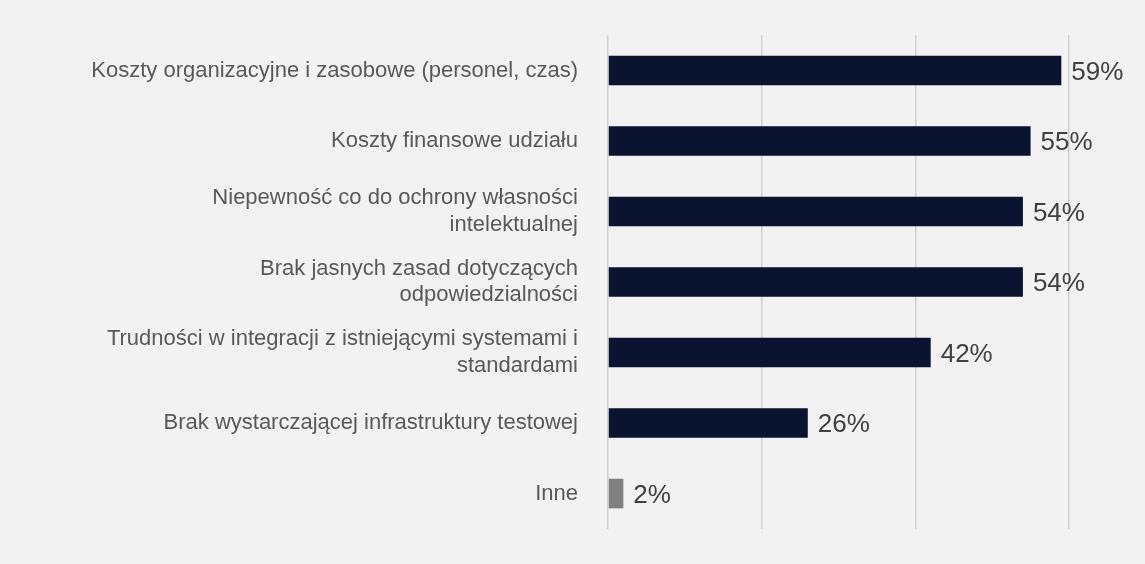 Image resolution: width=1145 pixels, height=564 pixels. Describe the element at coordinates (370, 422) in the screenshot. I see `y-tick-label: Brak wystarczającej infrastruktury testowej` at that location.